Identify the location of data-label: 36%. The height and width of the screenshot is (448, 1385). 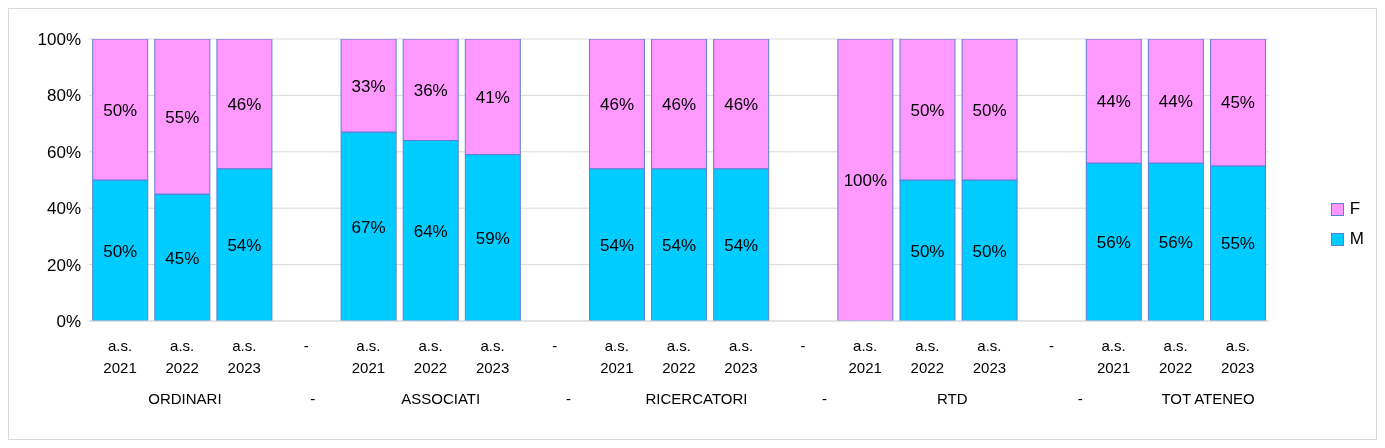
(430, 90).